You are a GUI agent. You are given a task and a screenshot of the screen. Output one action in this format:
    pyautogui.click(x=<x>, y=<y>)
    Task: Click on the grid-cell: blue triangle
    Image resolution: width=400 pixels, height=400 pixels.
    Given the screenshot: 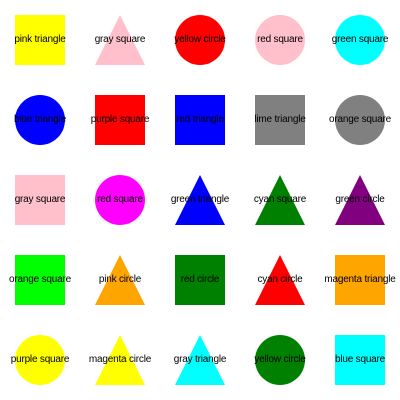 What is the action you would take?
    pyautogui.click(x=40, y=120)
    